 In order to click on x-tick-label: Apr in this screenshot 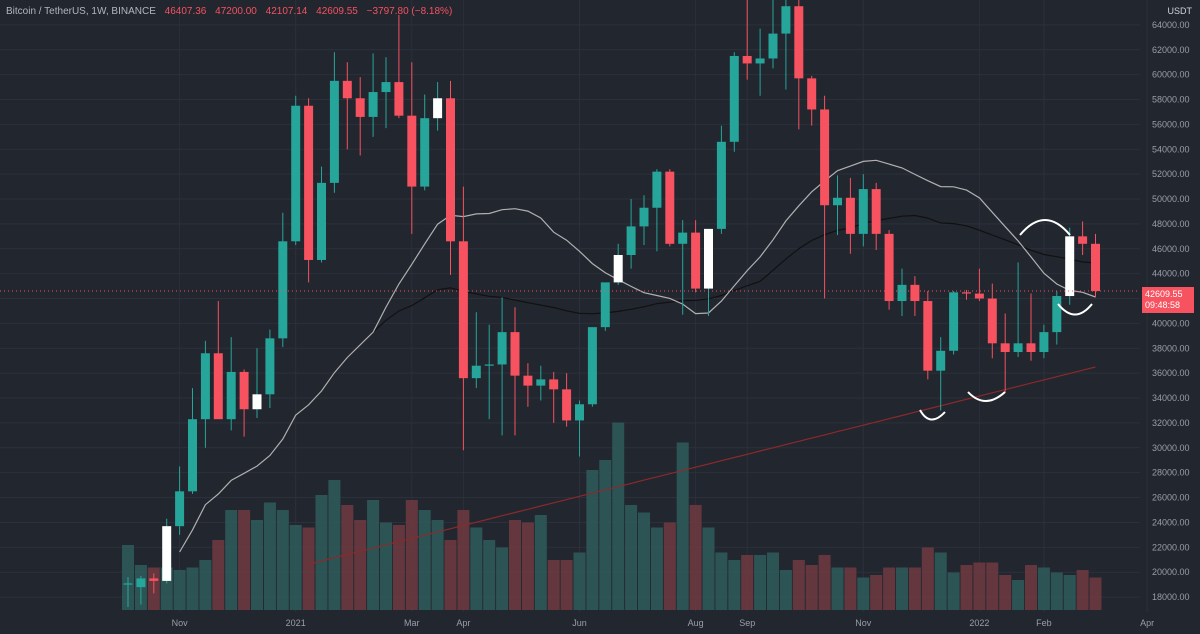, I will do `click(463, 623)`.